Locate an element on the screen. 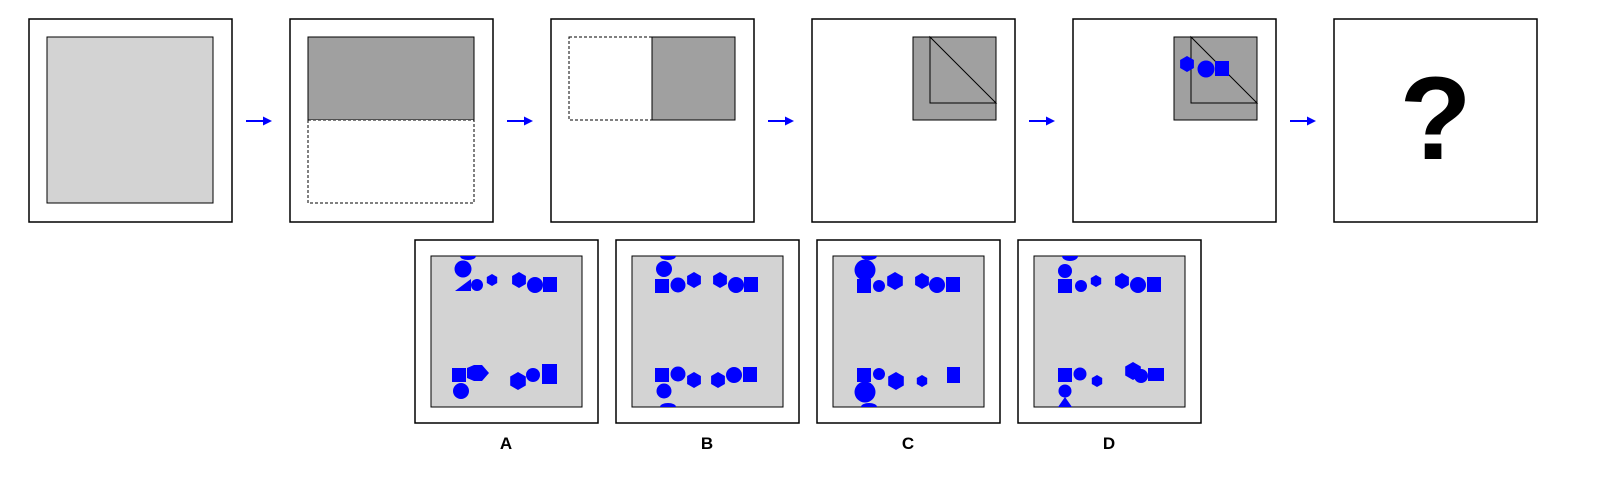  step-3-fold-right is located at coordinates (652, 120).